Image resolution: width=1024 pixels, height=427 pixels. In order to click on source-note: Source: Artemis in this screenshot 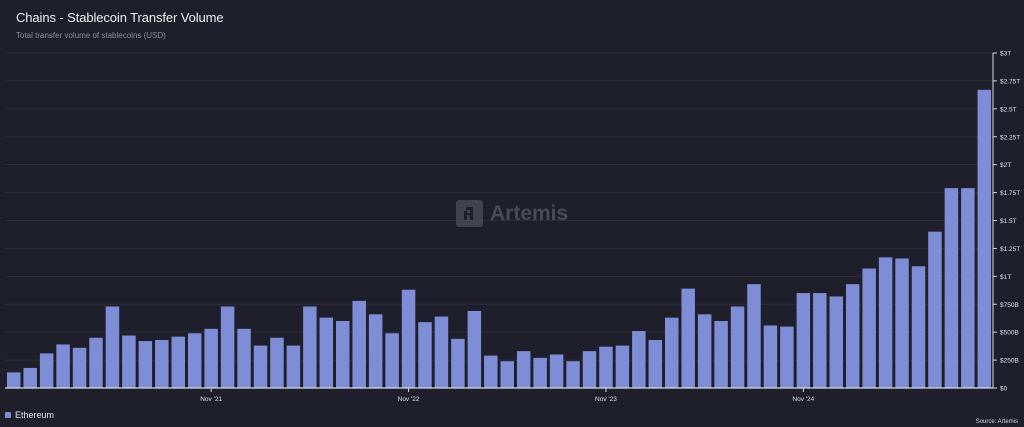, I will do `click(996, 422)`.